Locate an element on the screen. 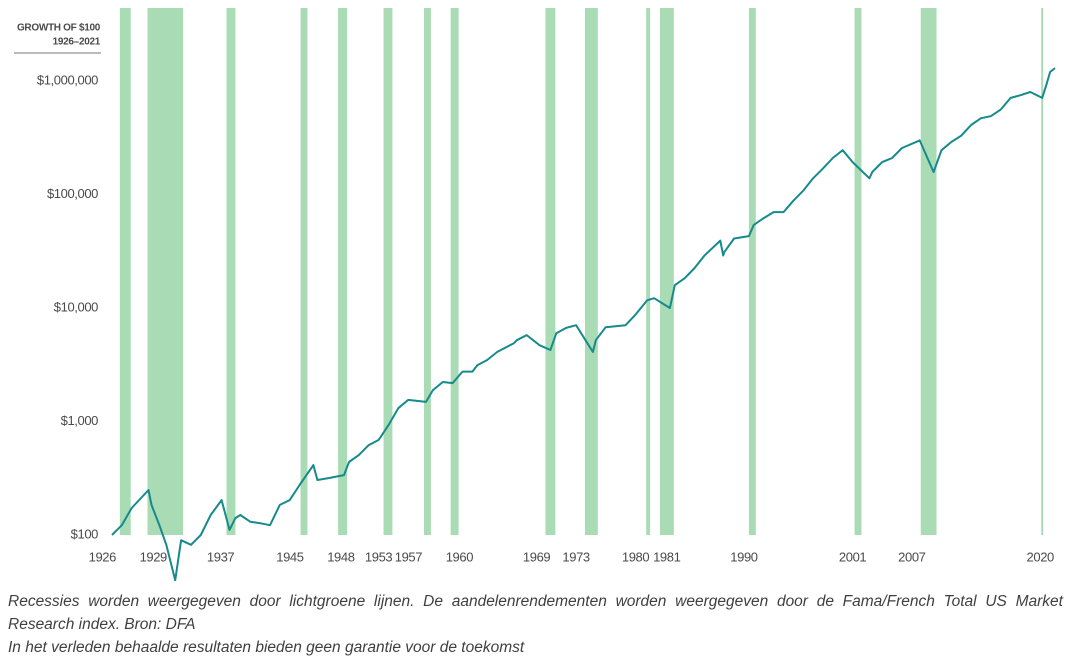  y-tick-label: $100 is located at coordinates (84, 533).